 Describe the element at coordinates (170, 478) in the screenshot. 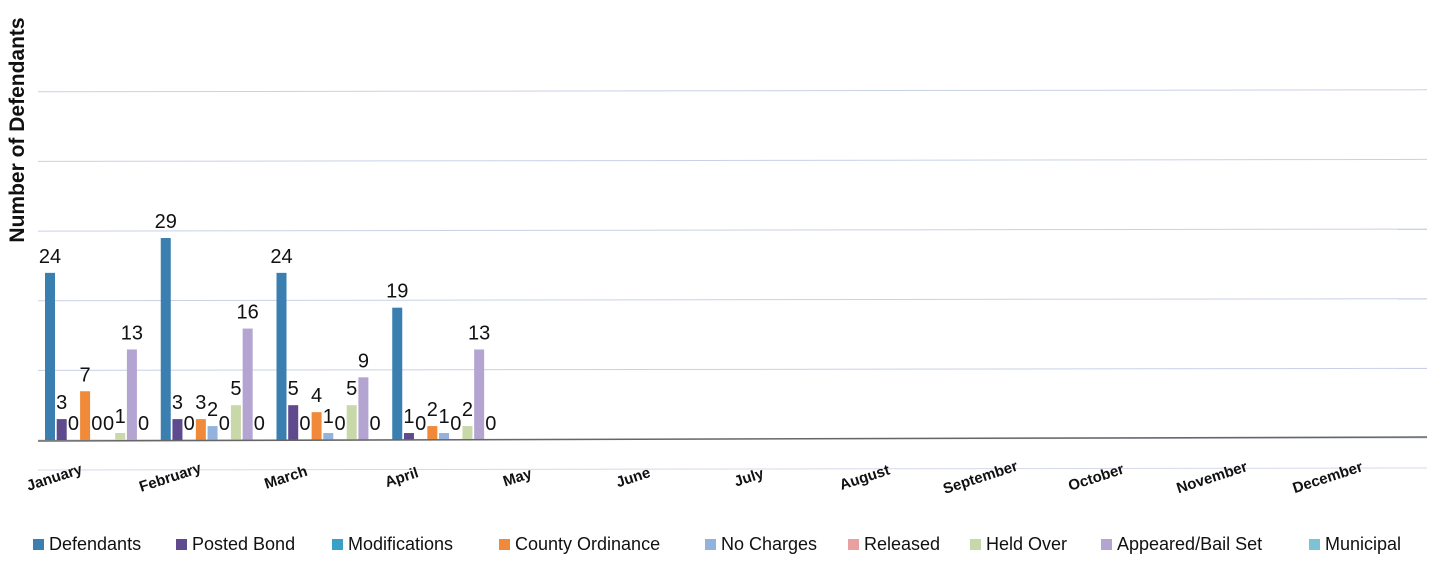

I see `category-label: February` at that location.